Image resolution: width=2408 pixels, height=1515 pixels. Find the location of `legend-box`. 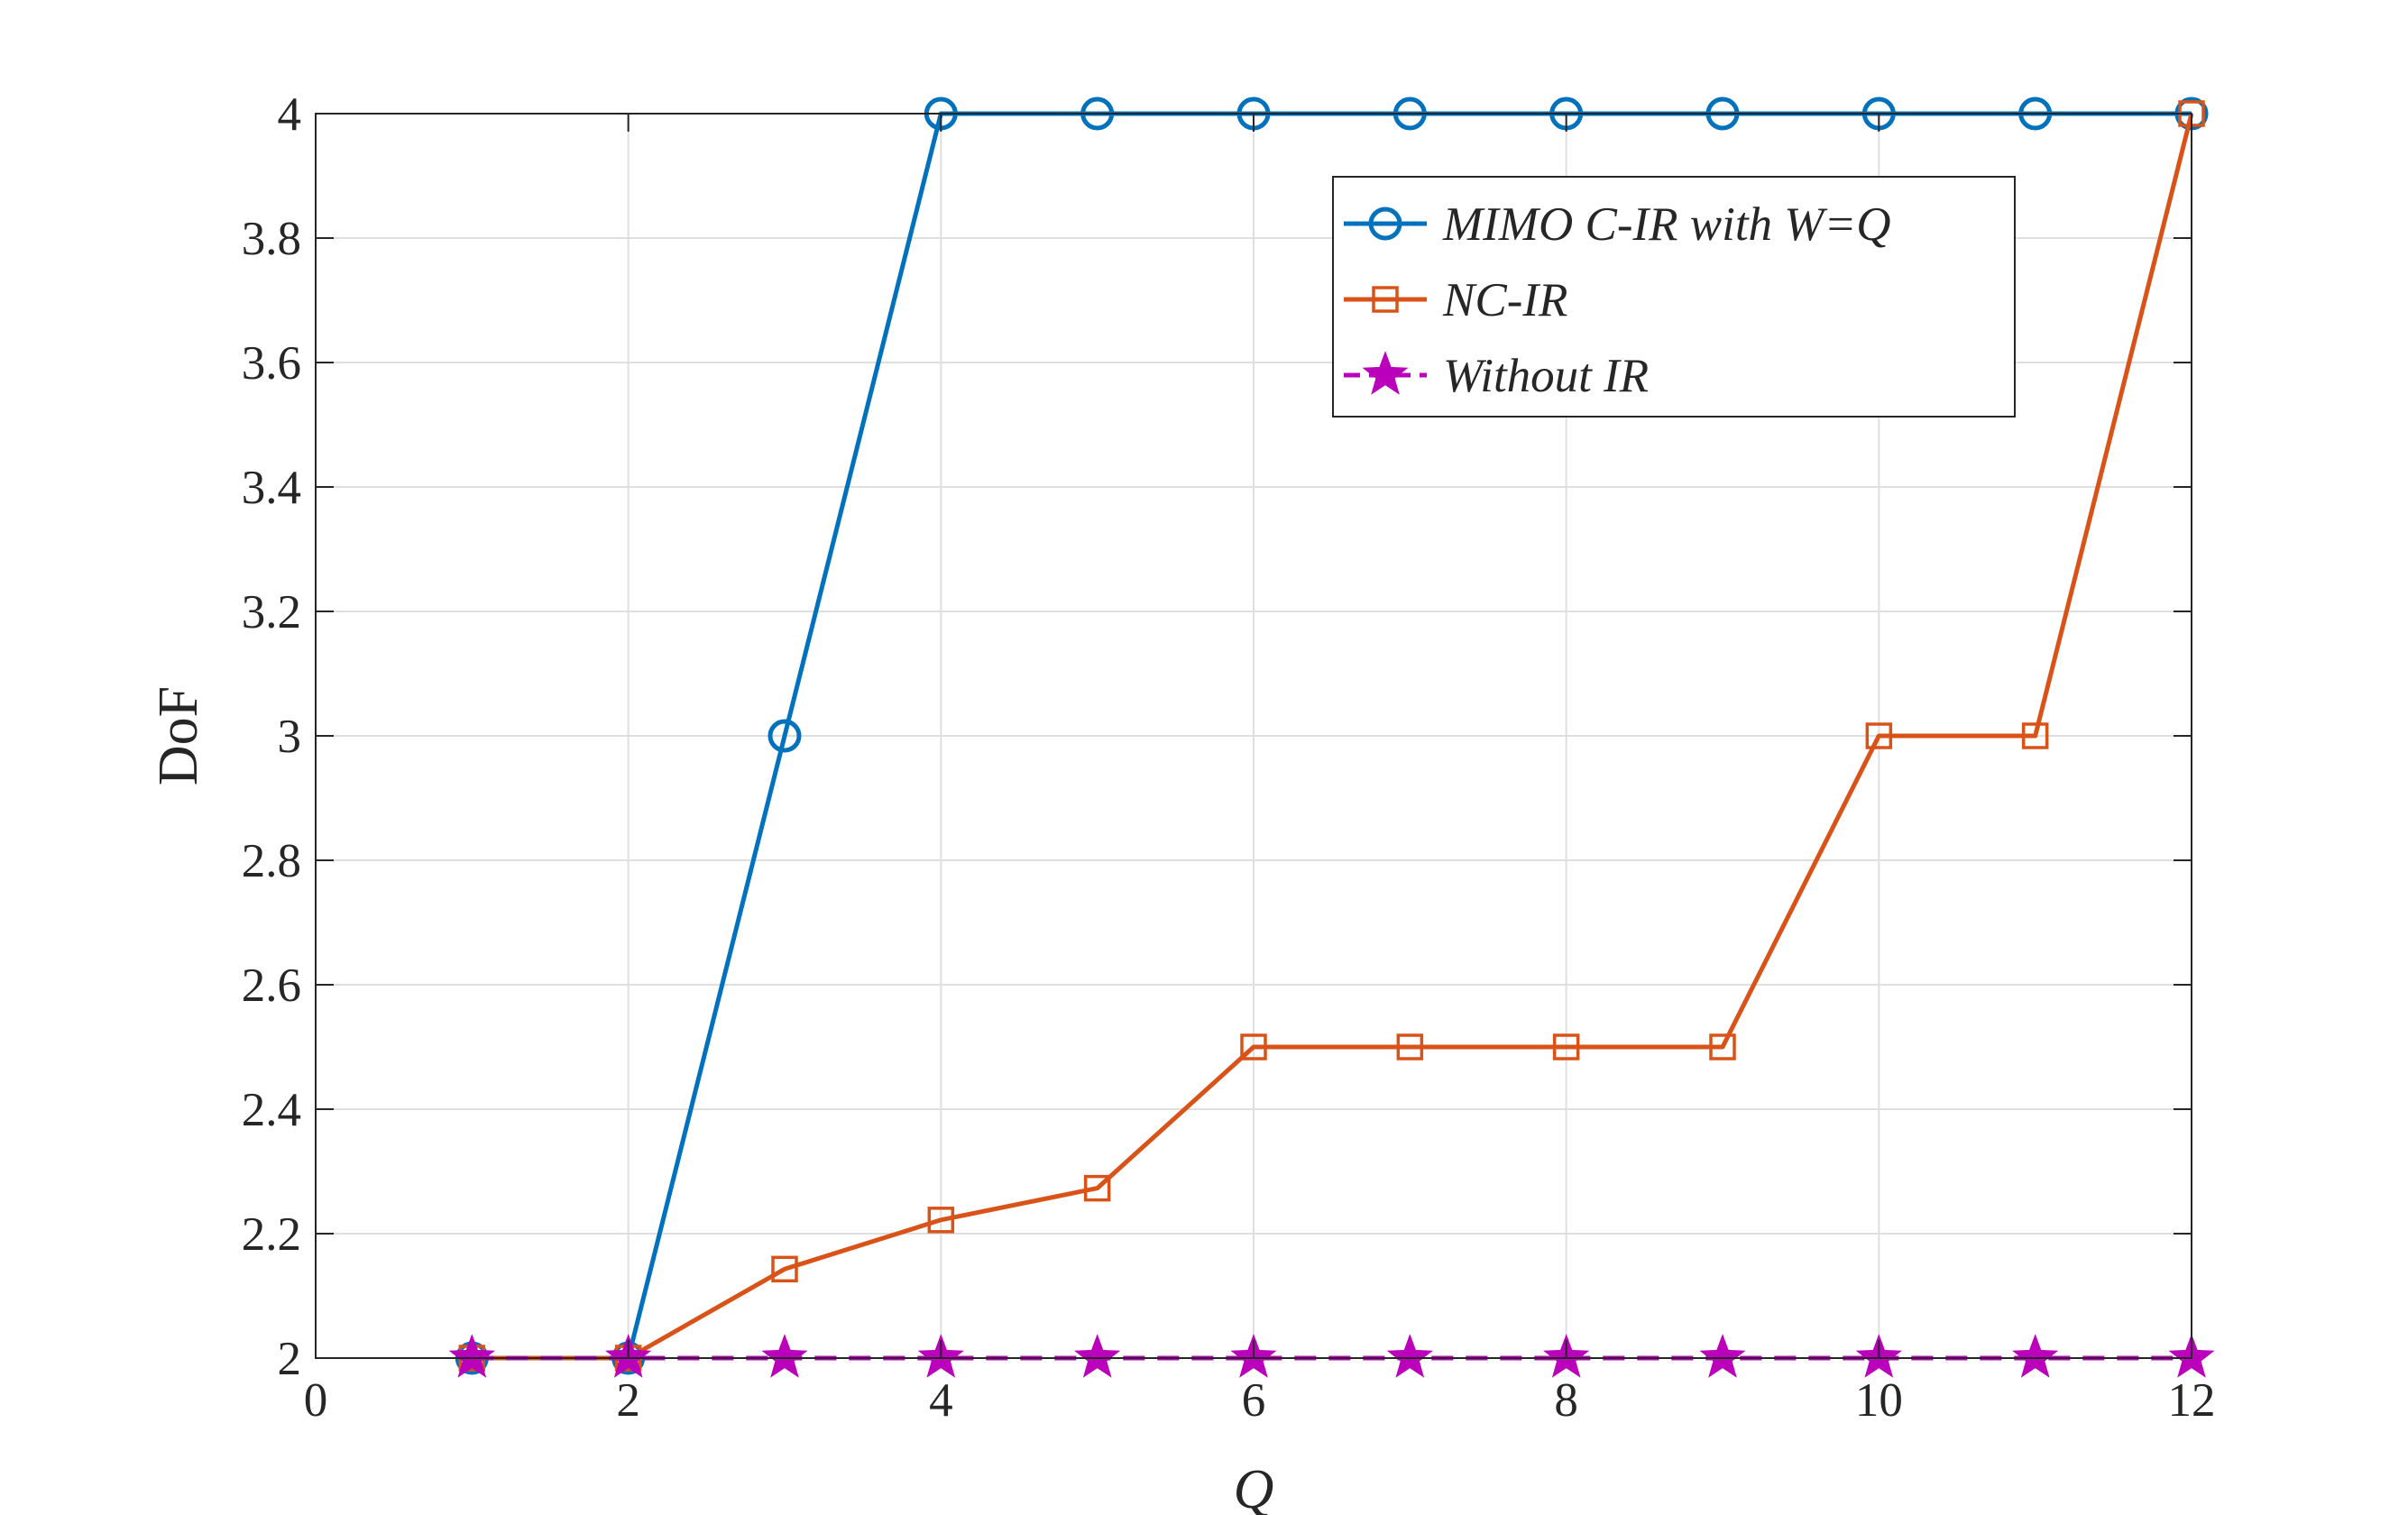

legend-box is located at coordinates (1674, 297).